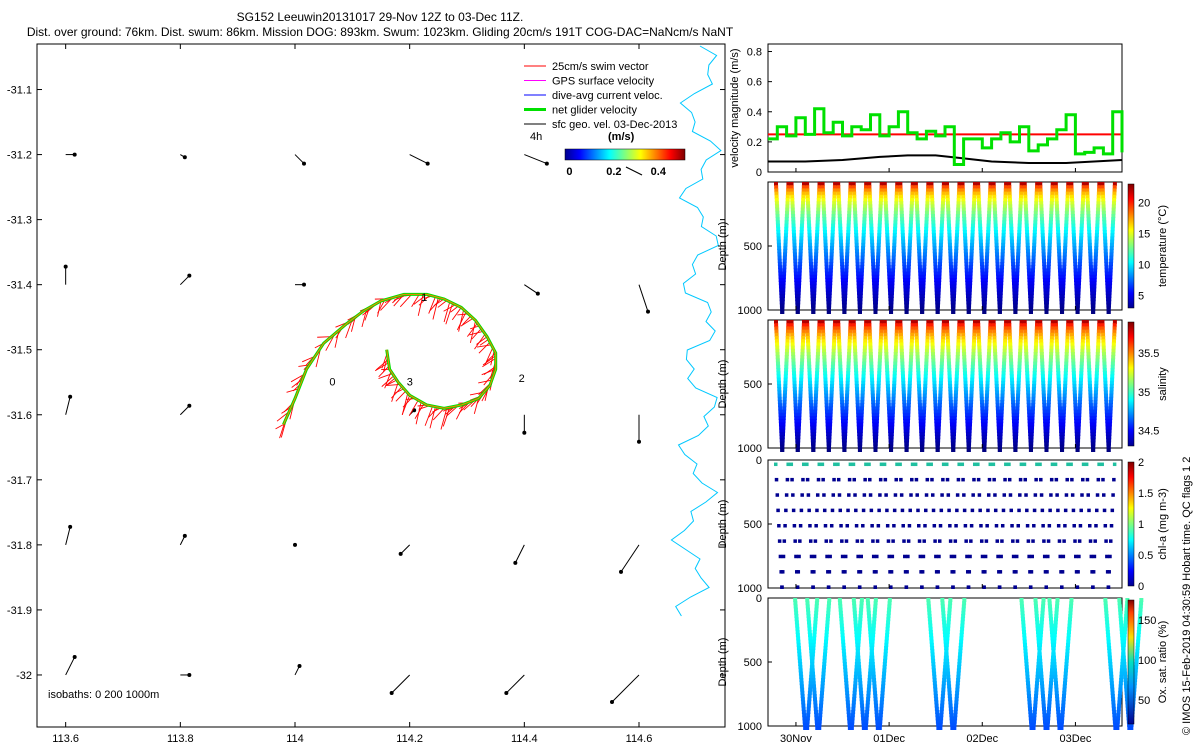 This screenshot has height=750, width=1200. Describe the element at coordinates (424, 298) in the screenshot. I see `track-marker-label: 1` at that location.